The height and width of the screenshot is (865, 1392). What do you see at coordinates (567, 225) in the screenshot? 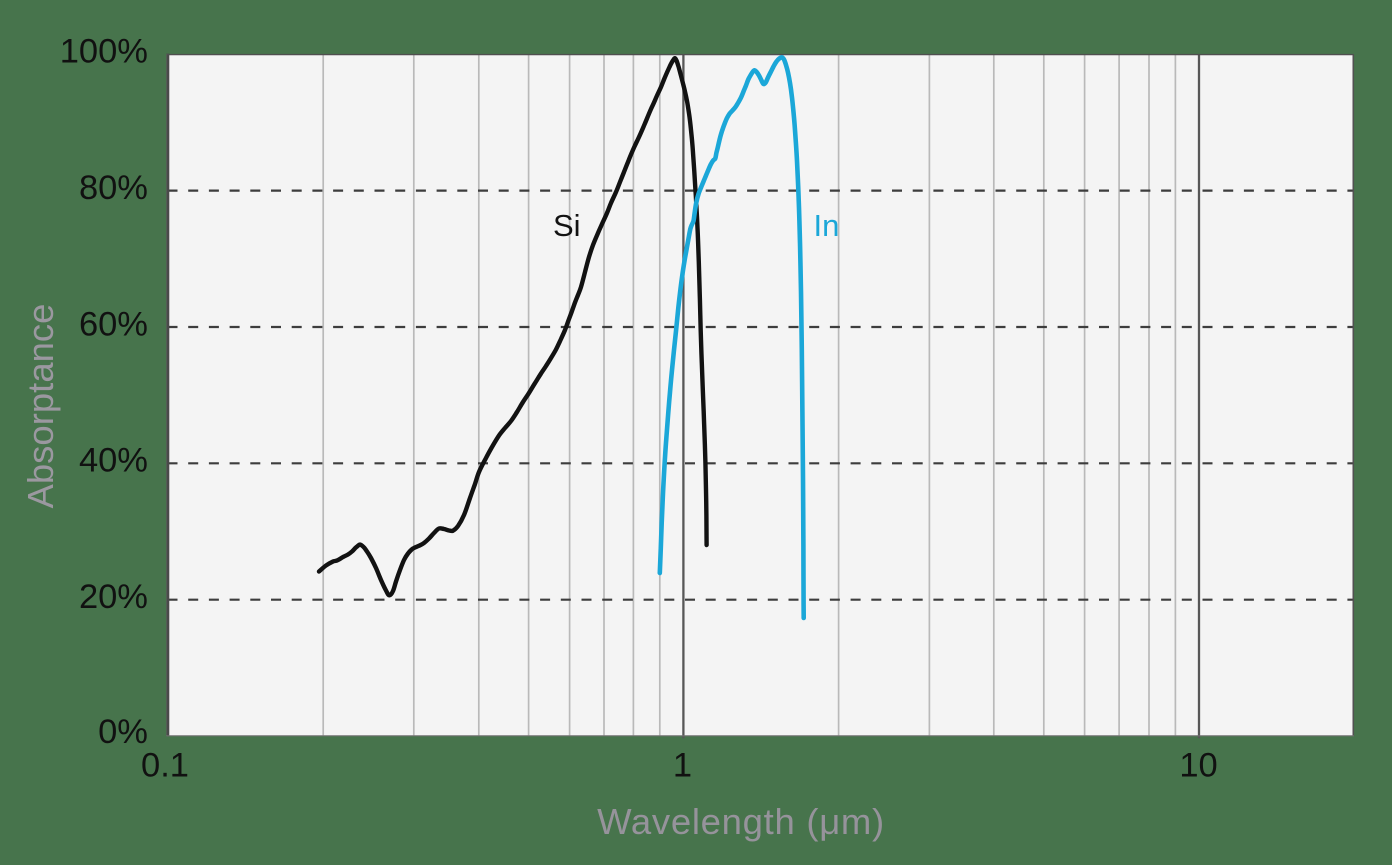
I see `svg-text: Si` at bounding box center [567, 225].